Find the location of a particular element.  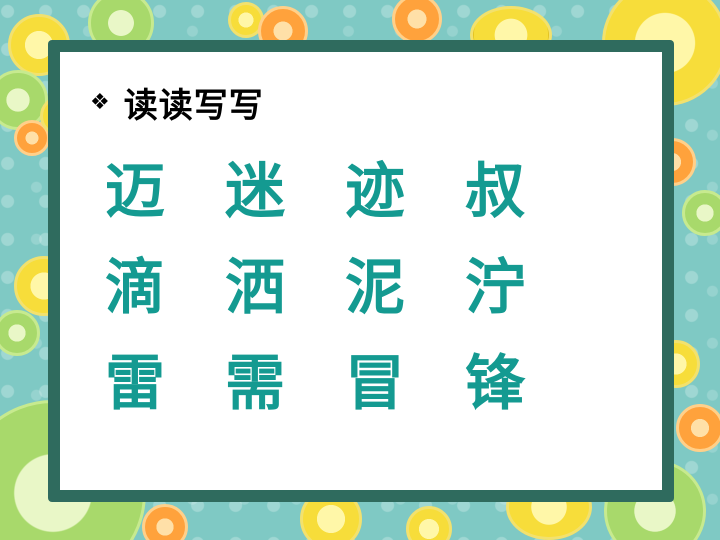

title-row: ❖ 读读写写 is located at coordinates (177, 102).